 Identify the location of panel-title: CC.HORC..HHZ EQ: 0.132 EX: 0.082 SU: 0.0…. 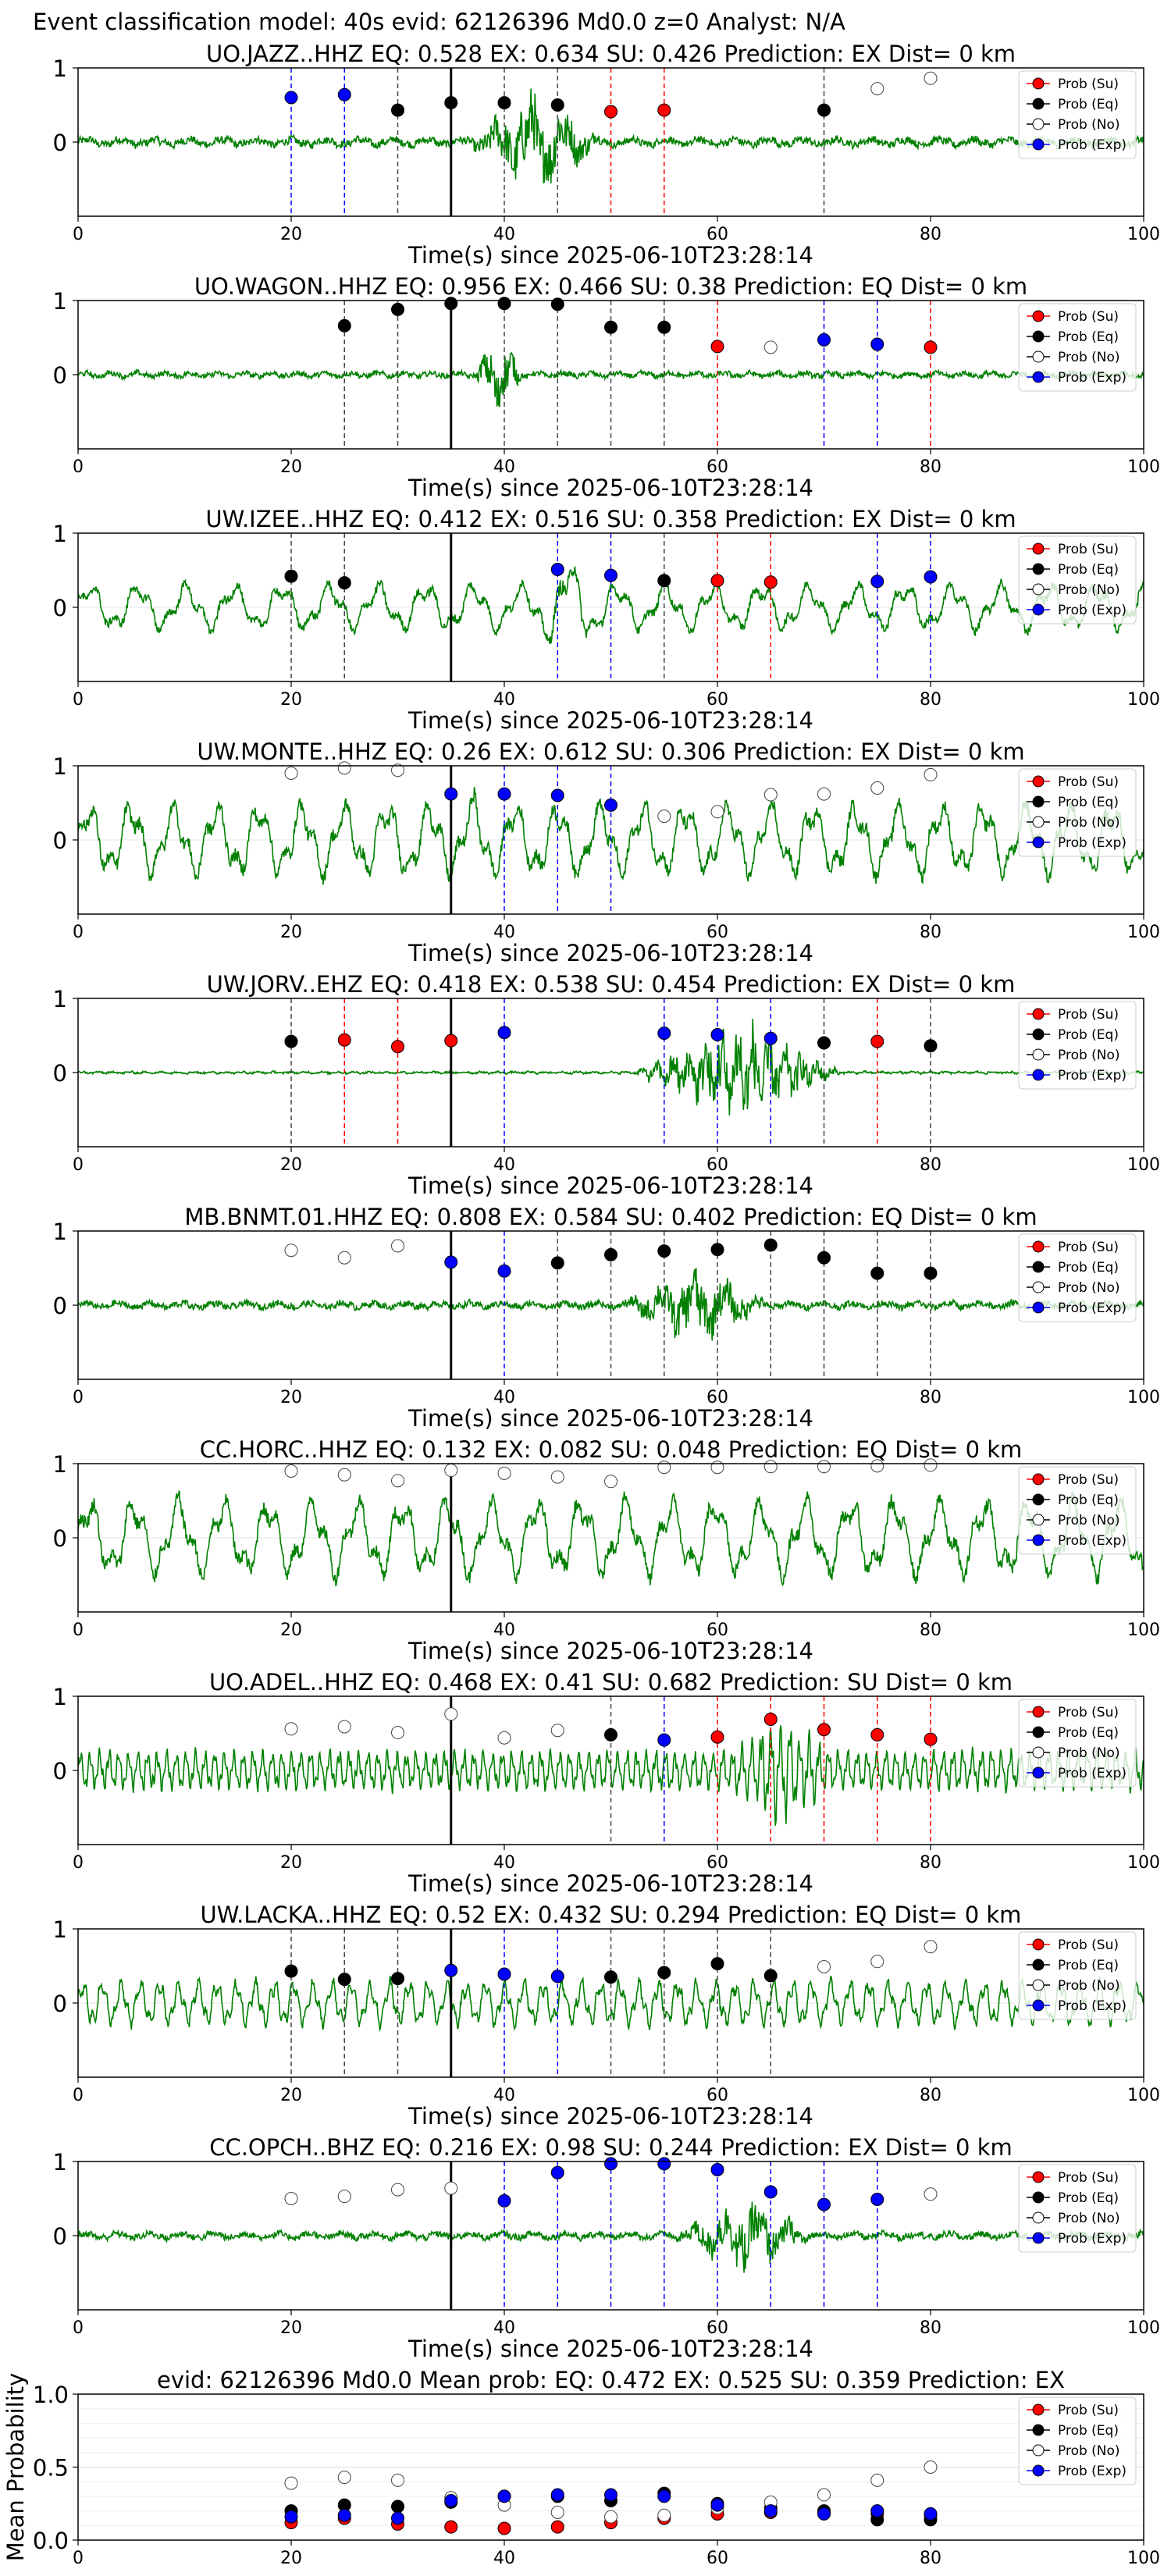
(611, 1449).